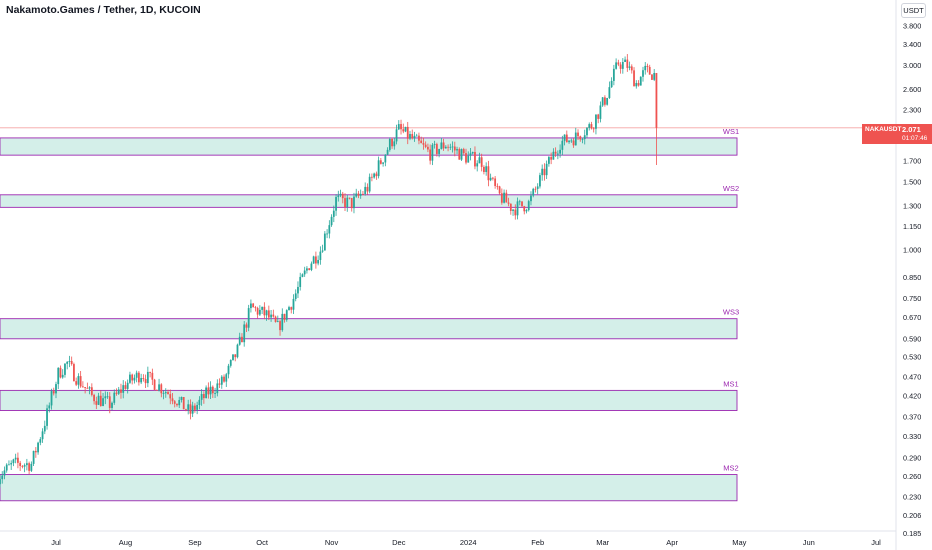  What do you see at coordinates (731, 131) in the screenshot?
I see `zone-label-ws1: WS1` at bounding box center [731, 131].